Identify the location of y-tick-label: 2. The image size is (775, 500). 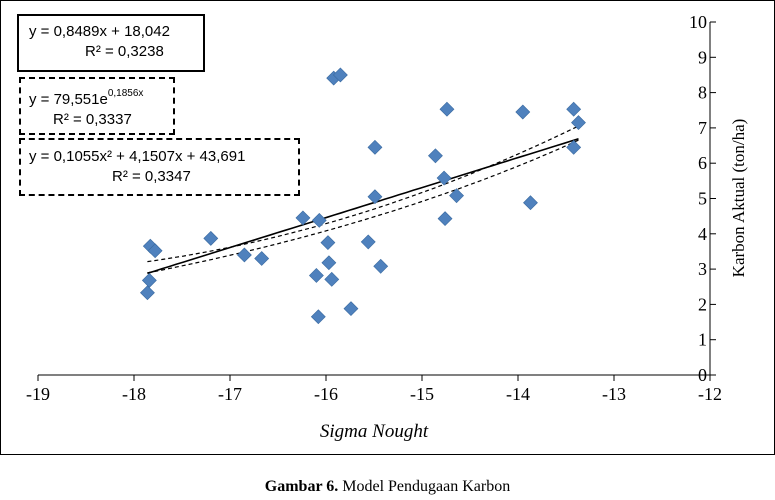
(702, 304).